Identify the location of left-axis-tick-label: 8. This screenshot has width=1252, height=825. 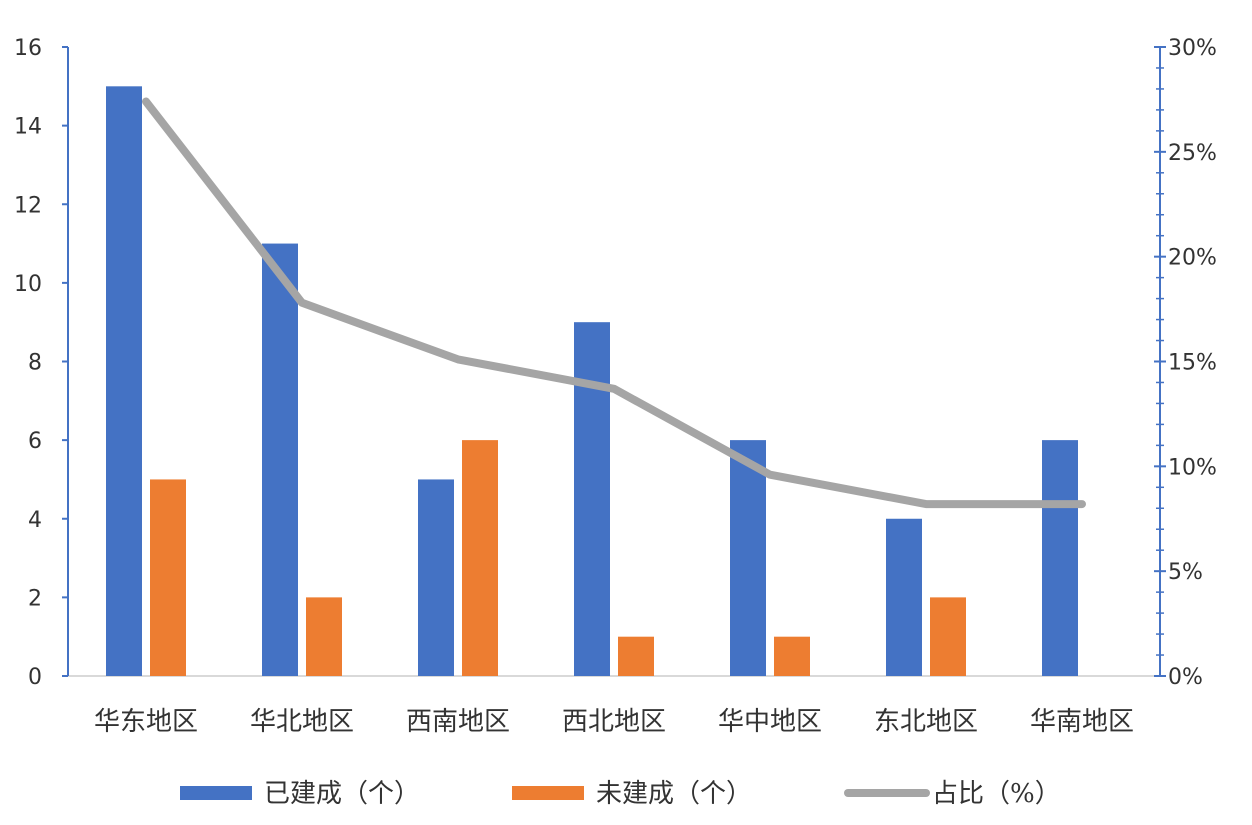
(35, 363).